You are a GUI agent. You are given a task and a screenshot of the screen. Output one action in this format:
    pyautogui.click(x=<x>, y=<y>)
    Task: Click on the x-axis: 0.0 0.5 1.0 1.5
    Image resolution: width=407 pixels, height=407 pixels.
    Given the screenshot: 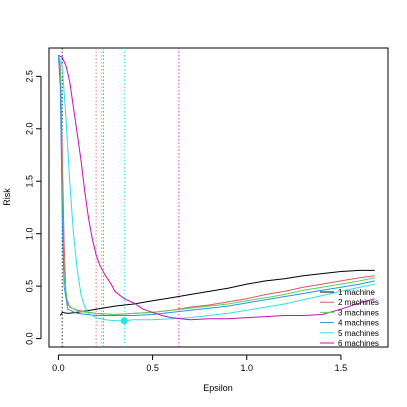 What is the action you would take?
    pyautogui.click(x=200, y=363)
    